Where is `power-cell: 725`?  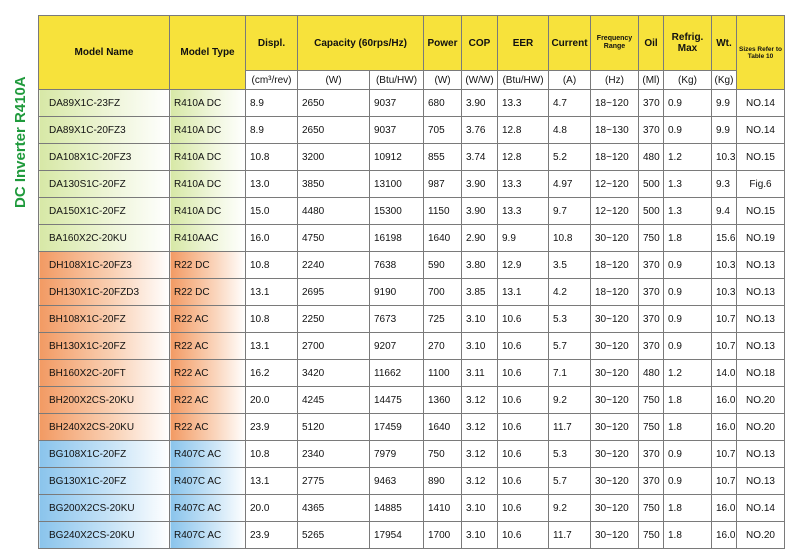
power-cell: 725 is located at coordinates (442, 319).